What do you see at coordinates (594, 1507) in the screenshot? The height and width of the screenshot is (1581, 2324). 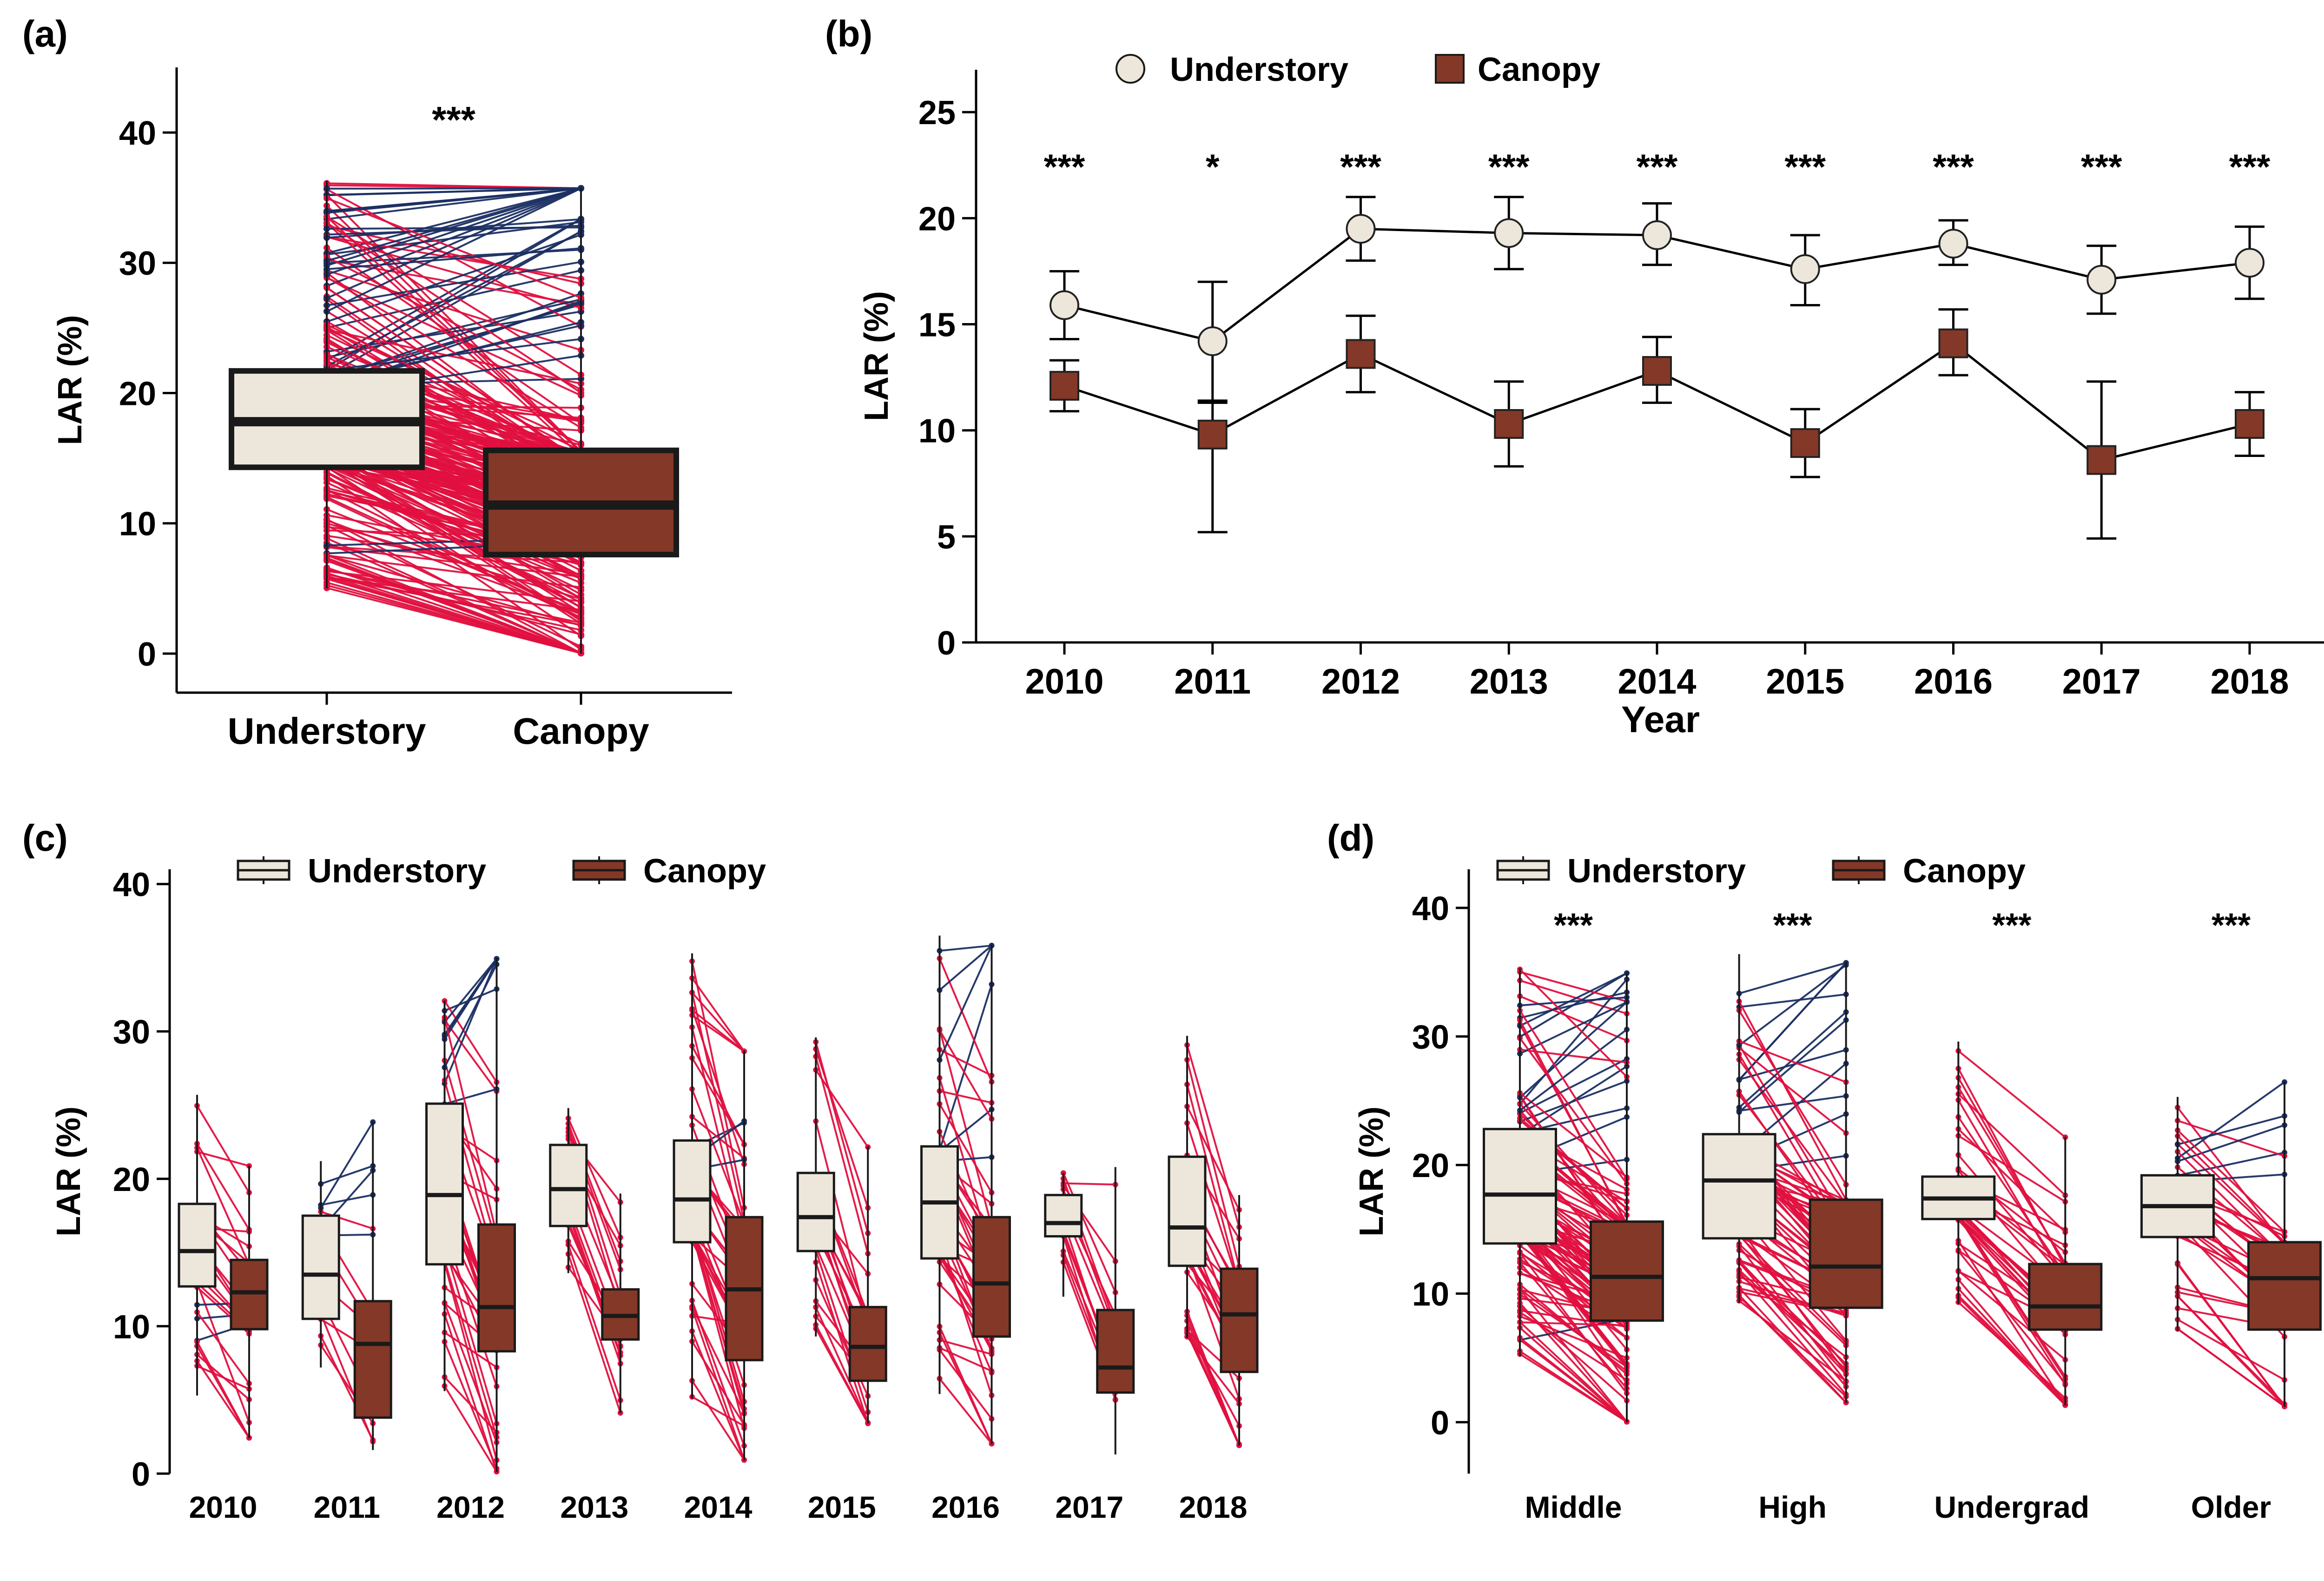 I see `x-tick-label: 2013` at bounding box center [594, 1507].